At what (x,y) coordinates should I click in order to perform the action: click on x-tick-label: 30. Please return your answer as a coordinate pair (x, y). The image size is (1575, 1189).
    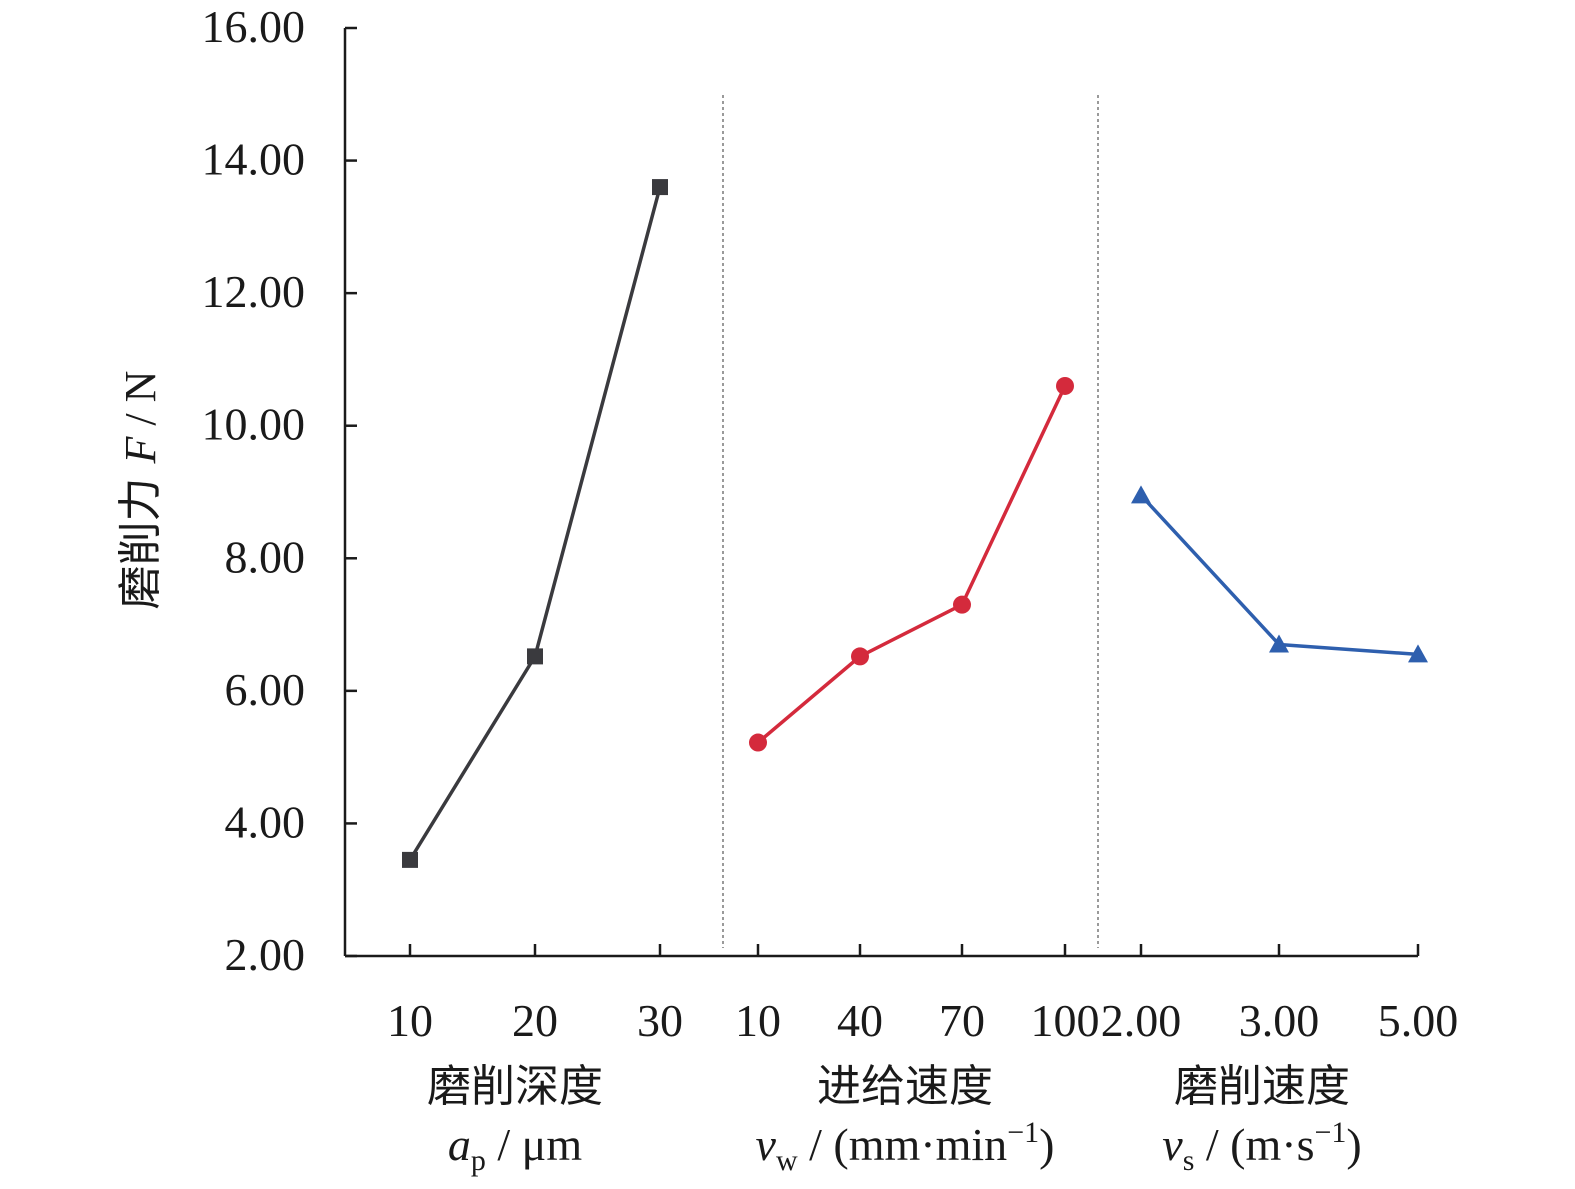
    Looking at the image, I should click on (660, 1020).